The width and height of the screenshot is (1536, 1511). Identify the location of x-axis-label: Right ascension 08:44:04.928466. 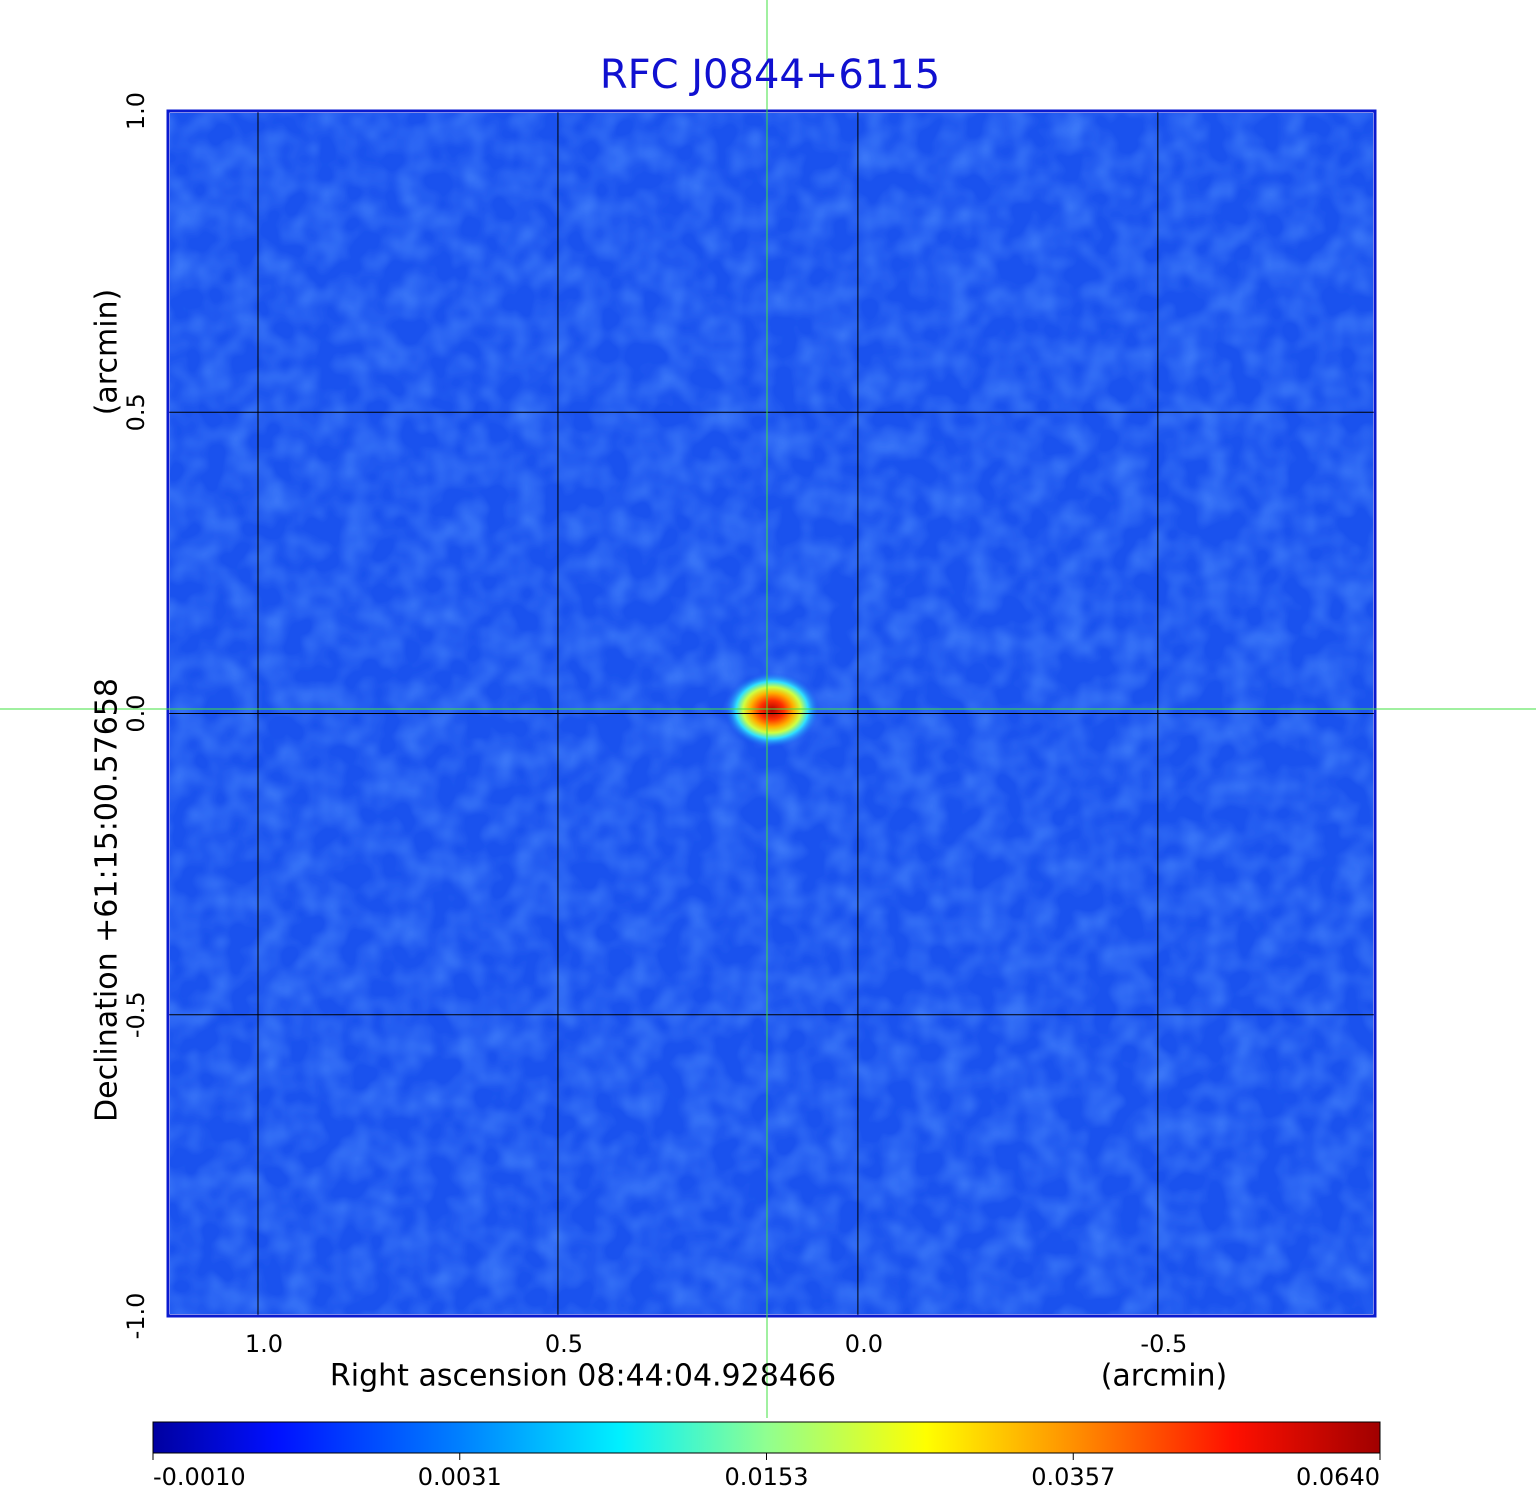
(583, 1376).